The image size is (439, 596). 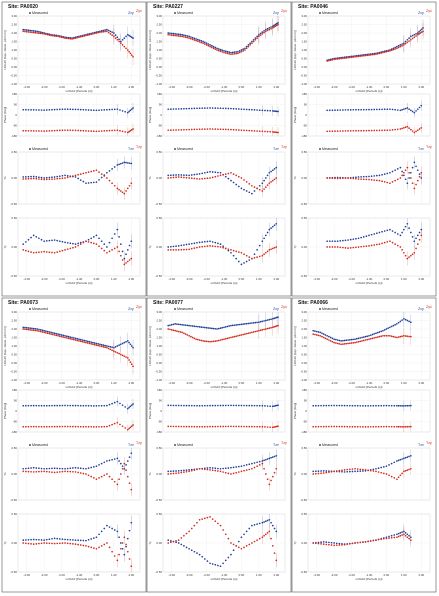 I want to click on x-tick-label: 1.00, so click(x=259, y=279).